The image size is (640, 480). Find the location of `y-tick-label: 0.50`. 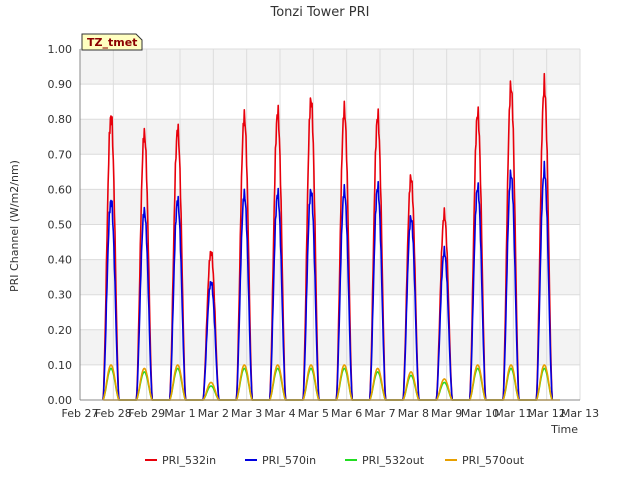

y-tick-label: 0.50 is located at coordinates (60, 225).